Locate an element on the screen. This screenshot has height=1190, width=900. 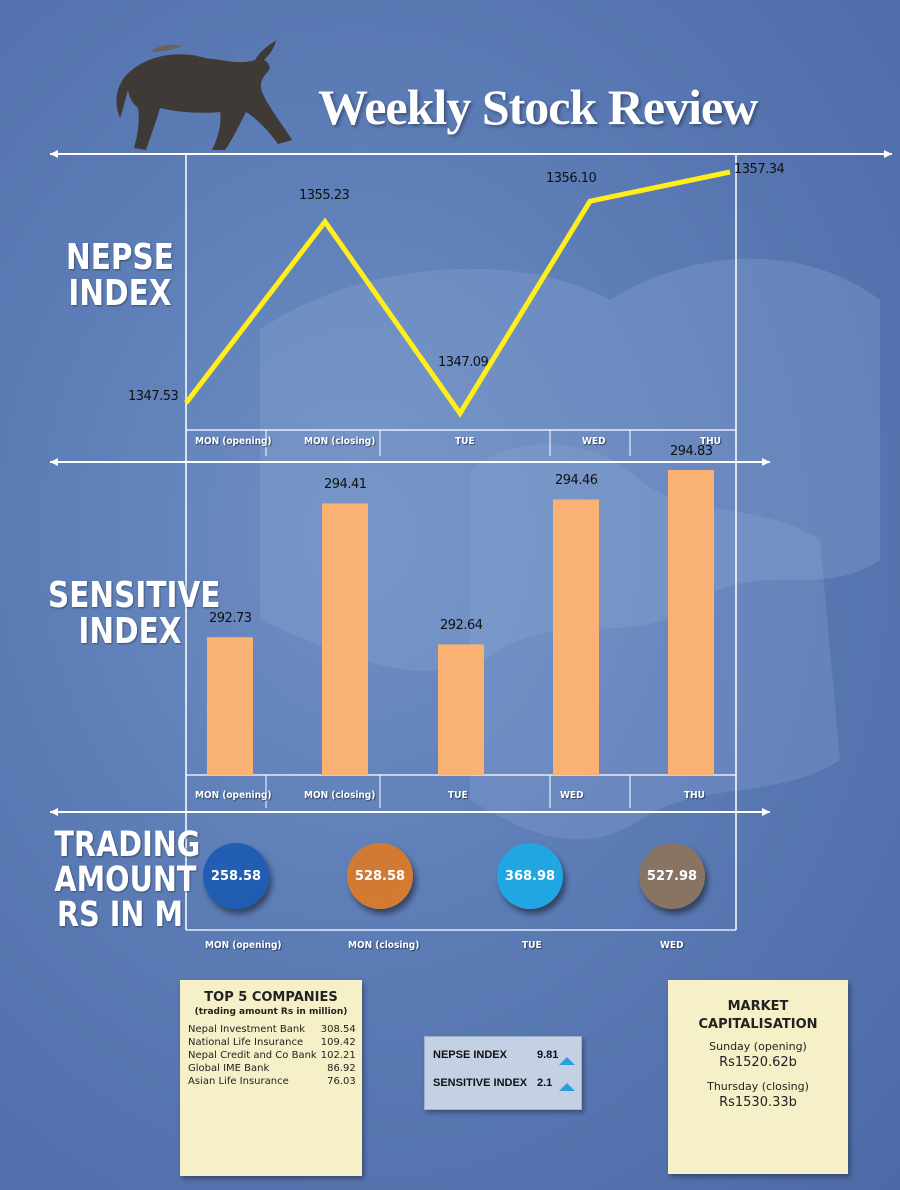
sensitive-category-label: MON (closing) is located at coordinates (340, 795).